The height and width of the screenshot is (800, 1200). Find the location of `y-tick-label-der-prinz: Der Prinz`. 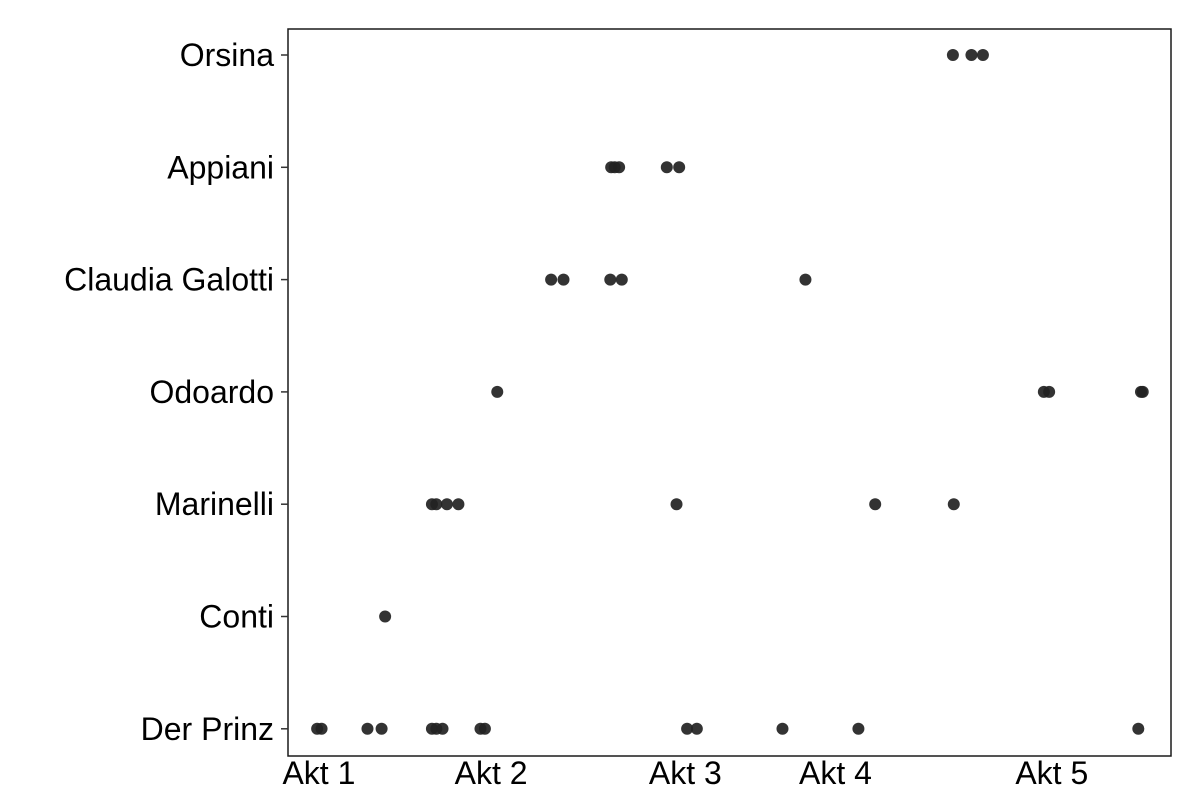

y-tick-label-der-prinz: Der Prinz is located at coordinates (207, 729).